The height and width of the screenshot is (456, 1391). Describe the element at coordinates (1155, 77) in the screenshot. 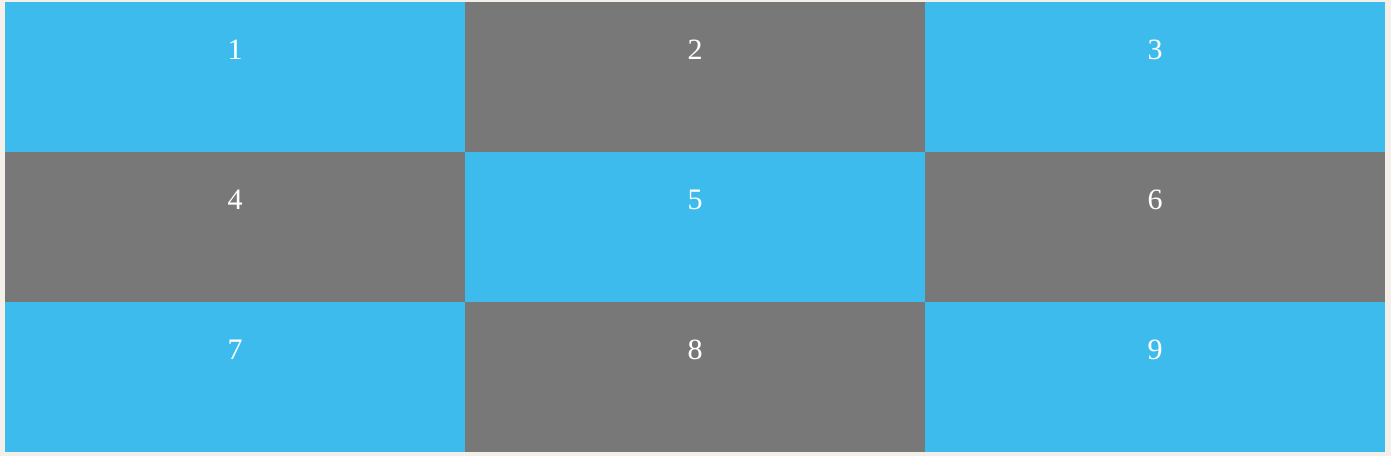

I see `grid-cell-3: 3` at that location.